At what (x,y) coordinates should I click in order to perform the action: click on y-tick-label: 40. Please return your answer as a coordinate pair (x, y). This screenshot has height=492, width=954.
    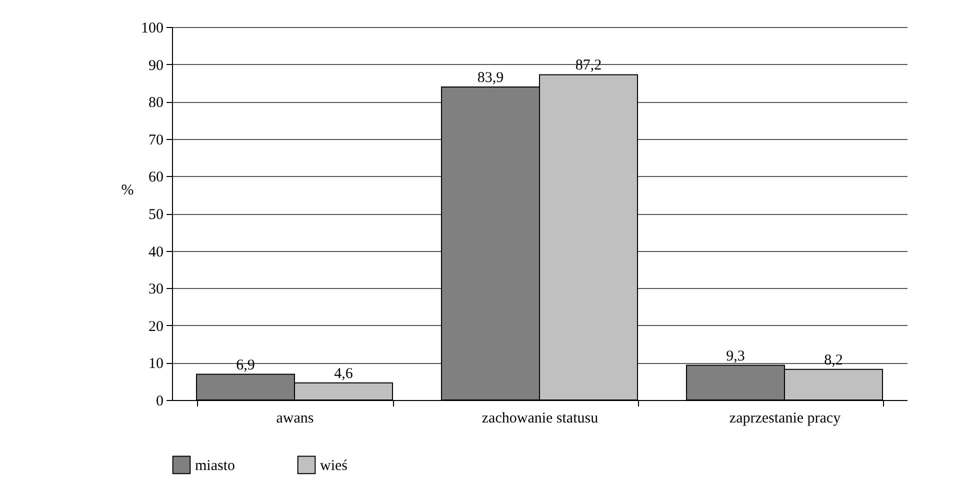
    Looking at the image, I should click on (156, 252).